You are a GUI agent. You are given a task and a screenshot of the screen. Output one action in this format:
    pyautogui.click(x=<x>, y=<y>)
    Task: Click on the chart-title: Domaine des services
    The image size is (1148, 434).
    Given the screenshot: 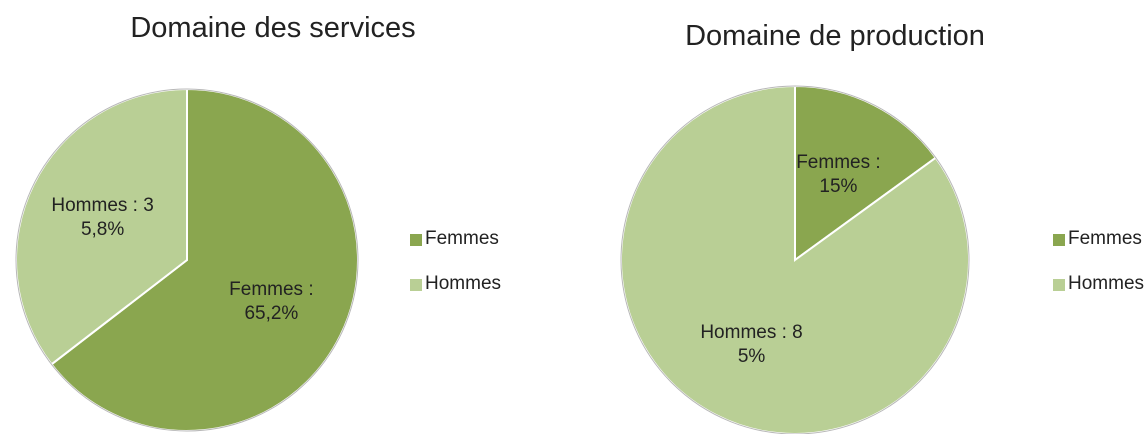 What is the action you would take?
    pyautogui.click(x=273, y=28)
    